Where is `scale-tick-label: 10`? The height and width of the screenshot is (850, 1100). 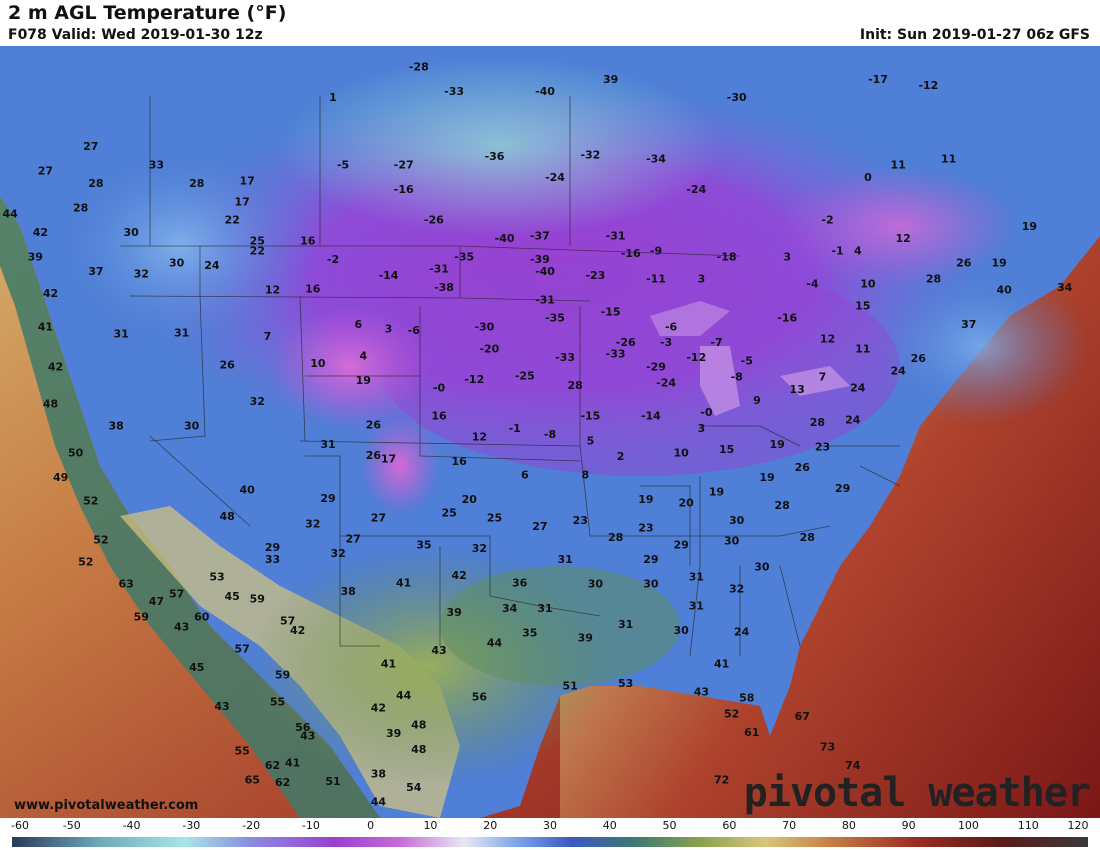 scale-tick-label: 10 is located at coordinates (430, 825).